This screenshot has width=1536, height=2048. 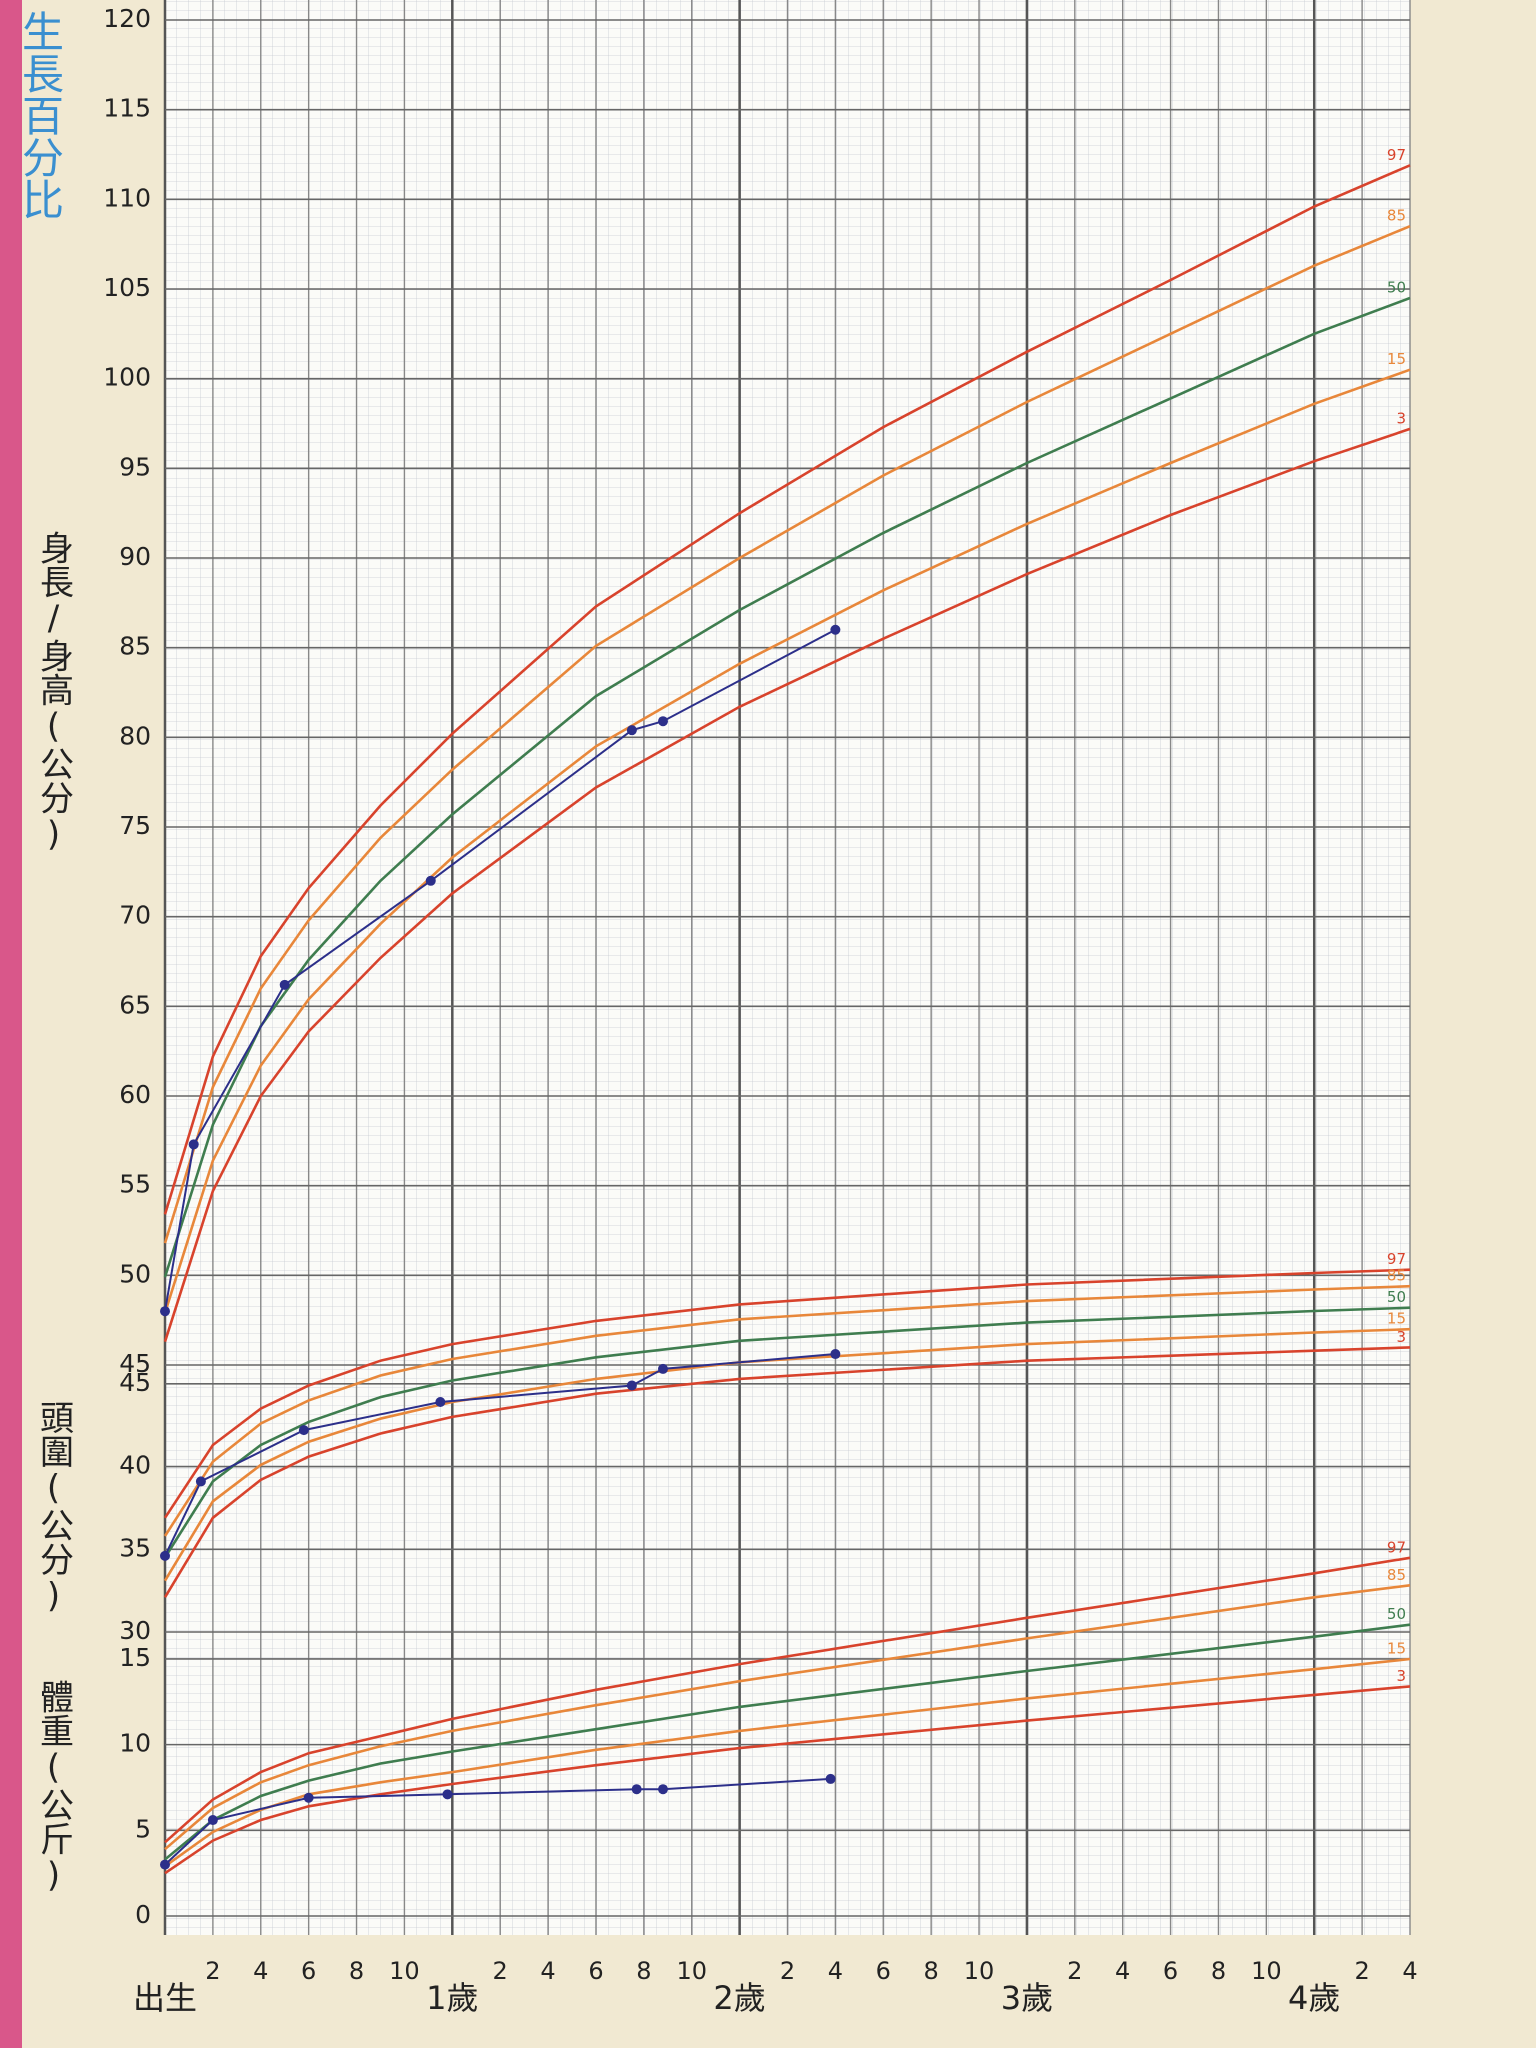 What do you see at coordinates (127, 287) in the screenshot?
I see `y-tick-label: 105` at bounding box center [127, 287].